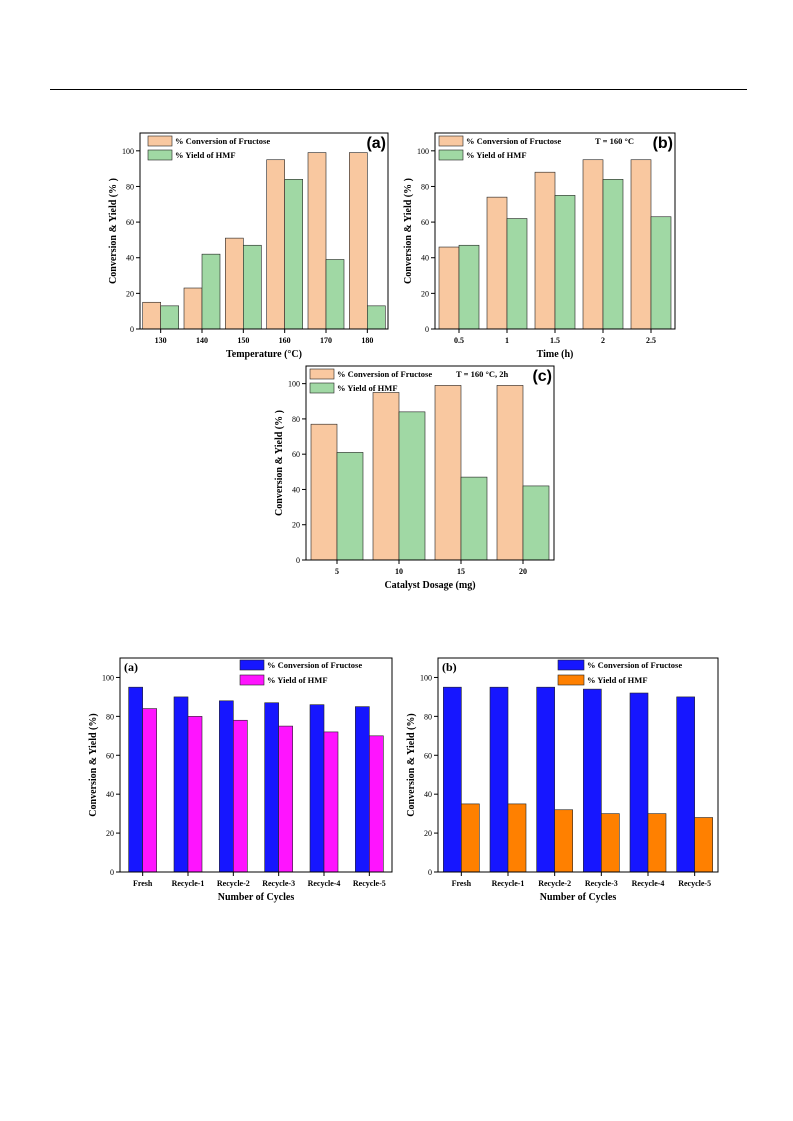 This screenshot has height=1121, width=793. What do you see at coordinates (294, 384) in the screenshot?
I see `dosage-ytick-label: 100` at bounding box center [294, 384].